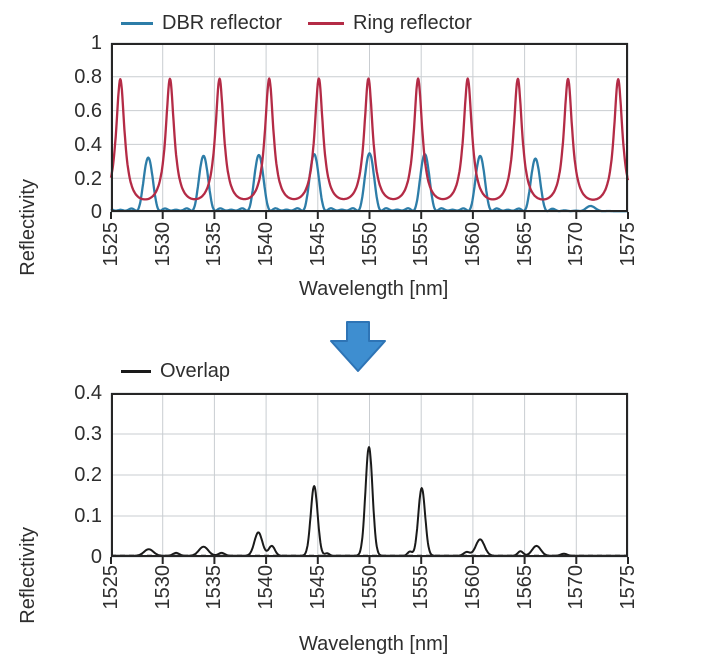 The height and width of the screenshot is (666, 709). I want to click on top-legend-ring: Ring reflector, so click(389, 23).